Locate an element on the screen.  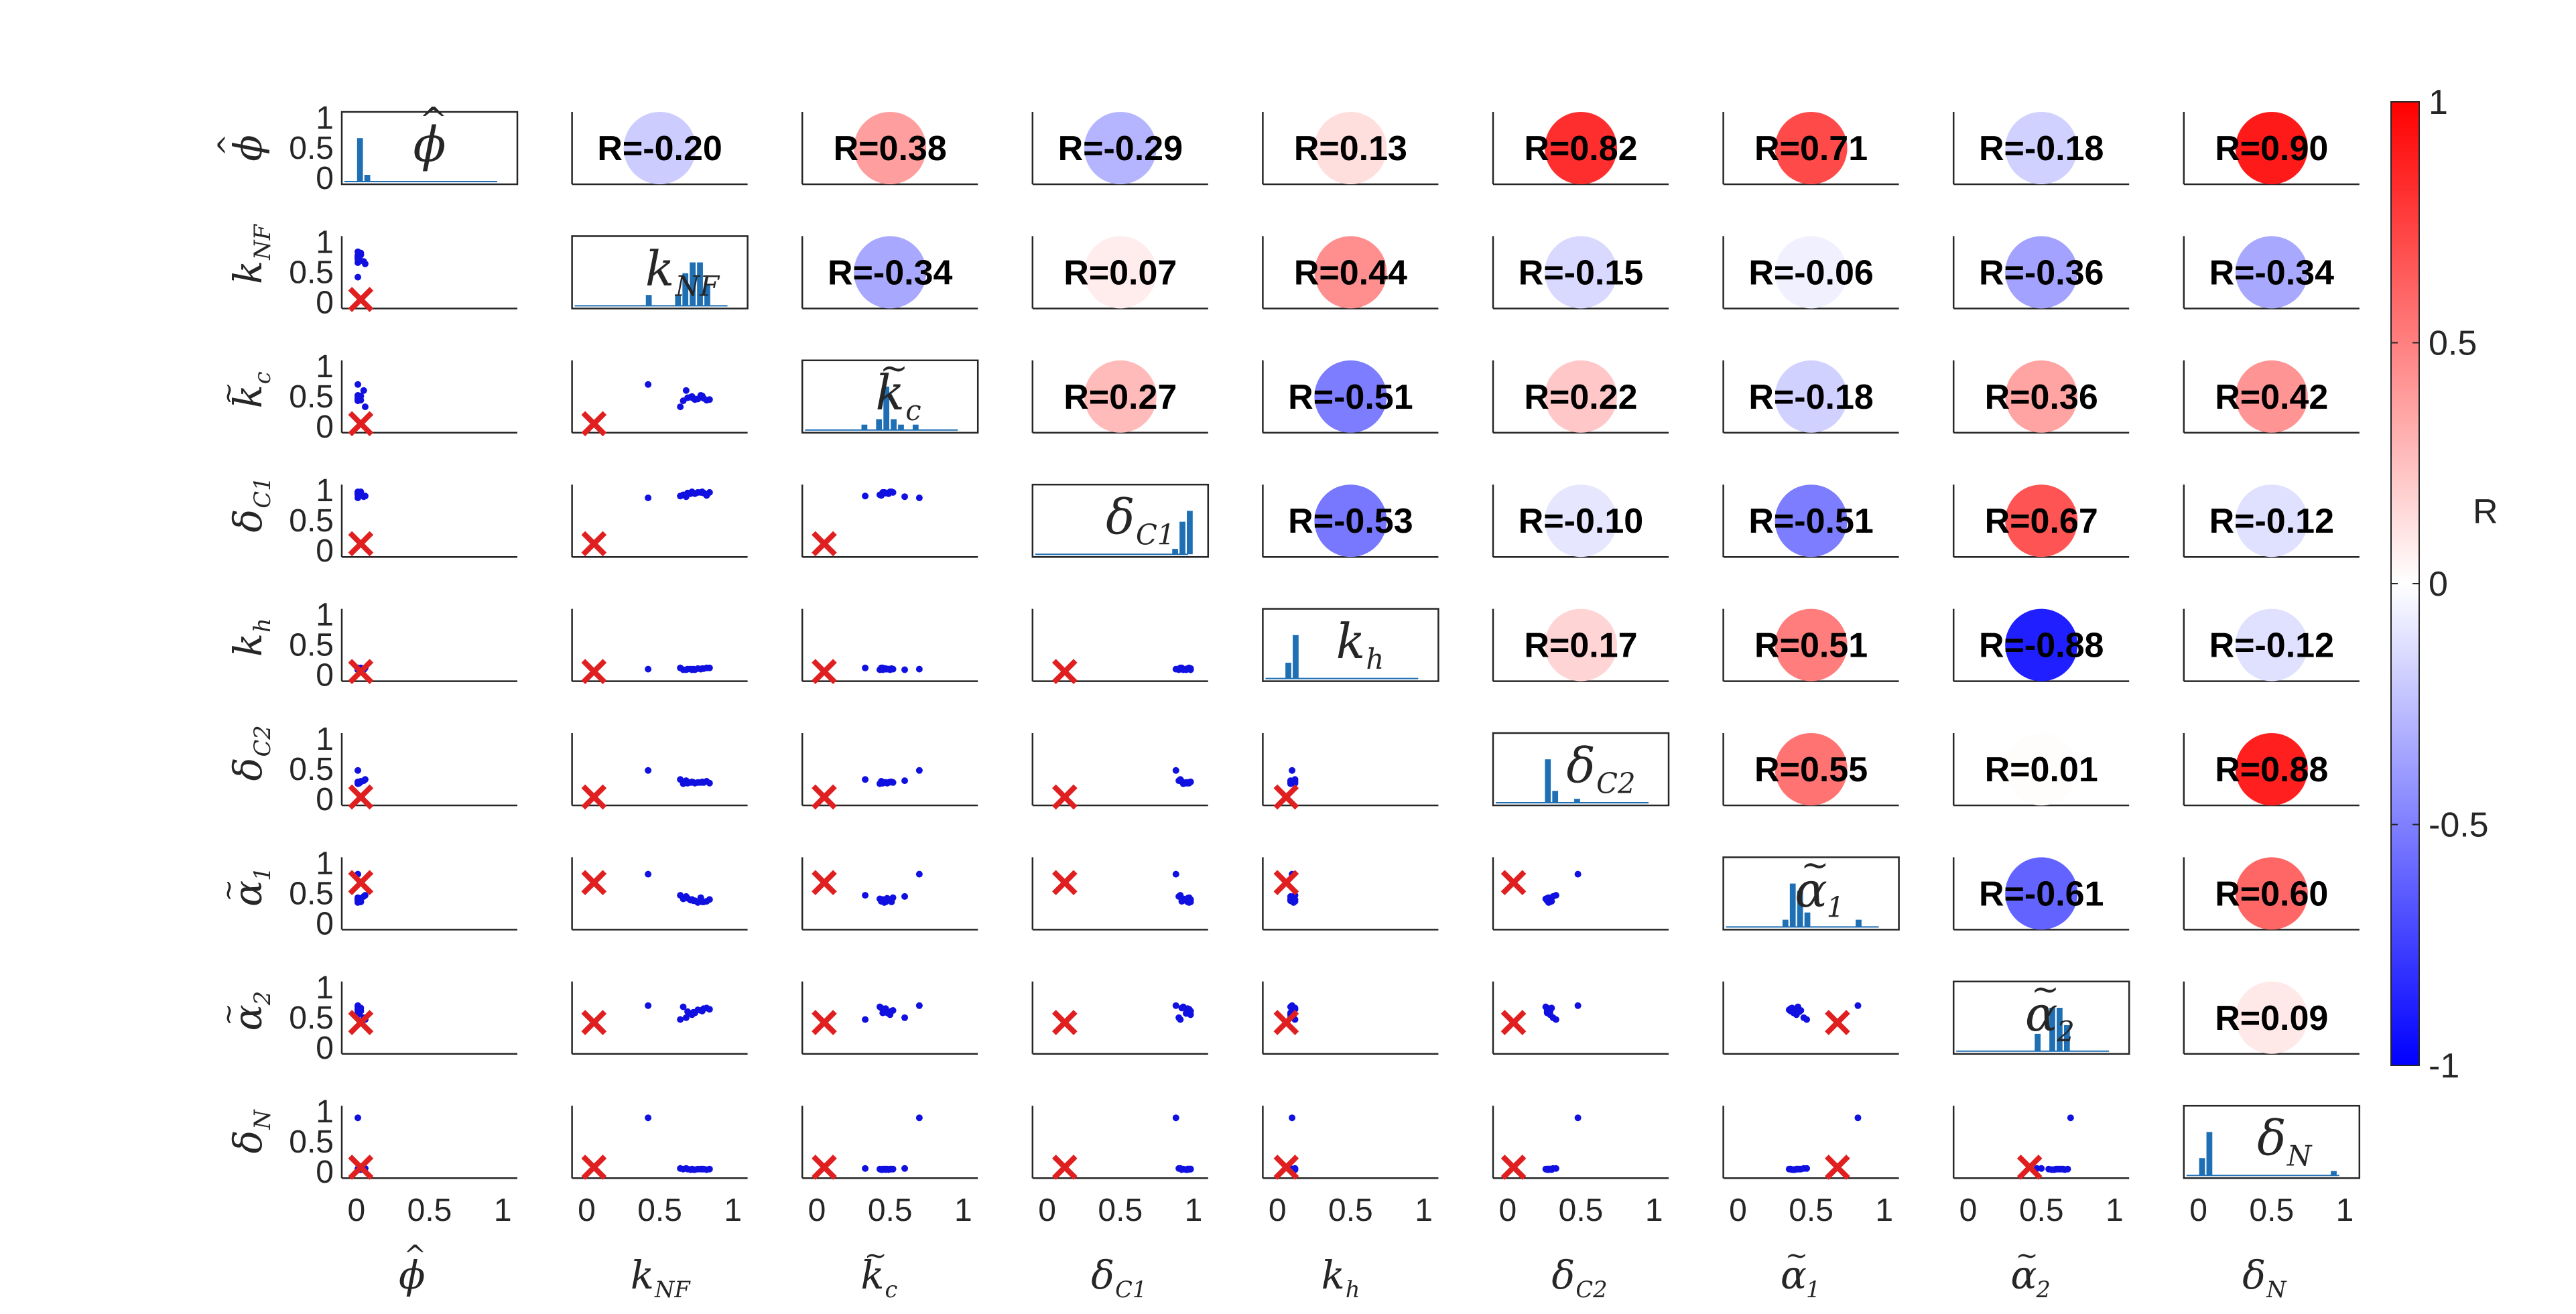
row-label-symbol-8-sub: N is located at coordinates (262, 1119).